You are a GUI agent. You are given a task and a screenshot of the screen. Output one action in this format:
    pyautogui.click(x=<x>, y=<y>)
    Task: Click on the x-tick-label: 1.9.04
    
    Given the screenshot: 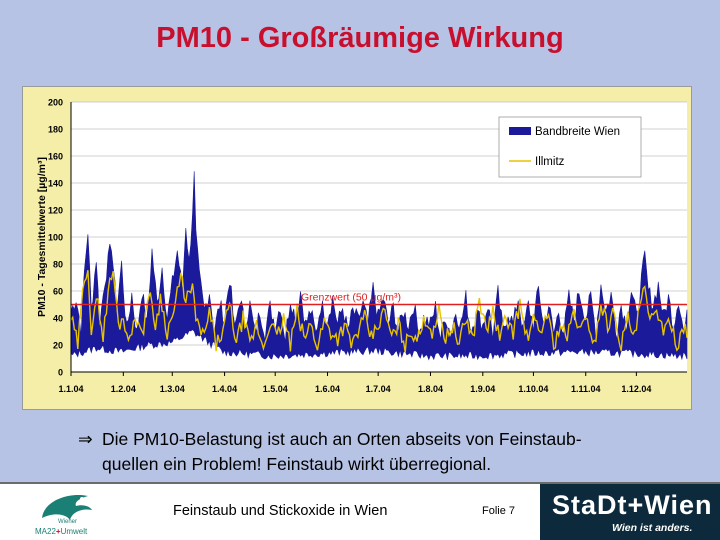 What is the action you would take?
    pyautogui.click(x=482, y=389)
    